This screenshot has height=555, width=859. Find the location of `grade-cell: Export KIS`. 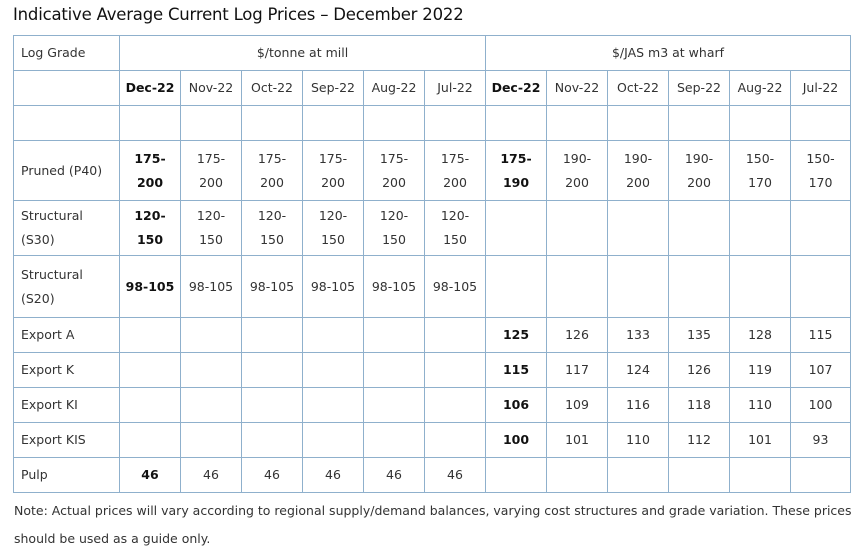

grade-cell: Export KIS is located at coordinates (66, 440).